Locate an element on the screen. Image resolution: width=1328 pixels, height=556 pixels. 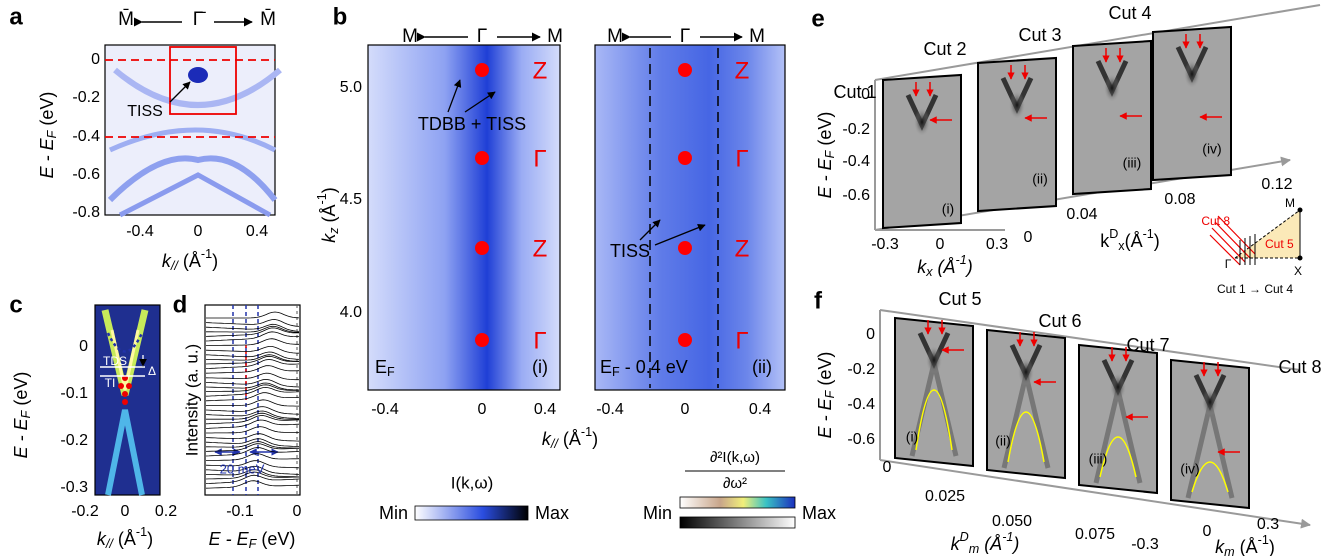
y-axis-label: Intensity (a. u.) is located at coordinates (191, 400).